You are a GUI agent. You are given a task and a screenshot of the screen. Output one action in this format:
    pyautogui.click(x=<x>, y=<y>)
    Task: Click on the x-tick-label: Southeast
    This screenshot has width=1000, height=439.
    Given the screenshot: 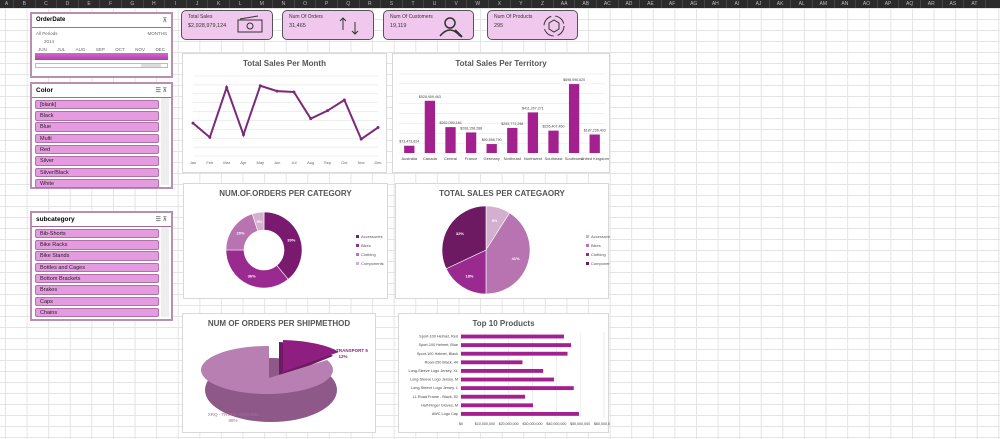 What is the action you would take?
    pyautogui.click(x=553, y=158)
    